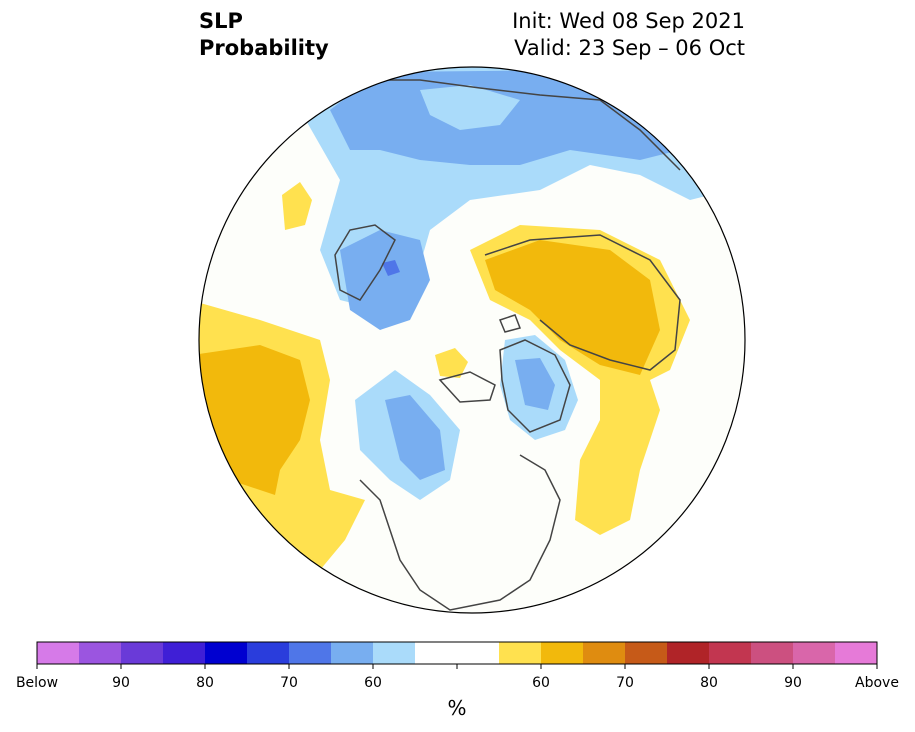 The height and width of the screenshot is (732, 915). I want to click on above-region-arctic-patch, so click(451, 363).